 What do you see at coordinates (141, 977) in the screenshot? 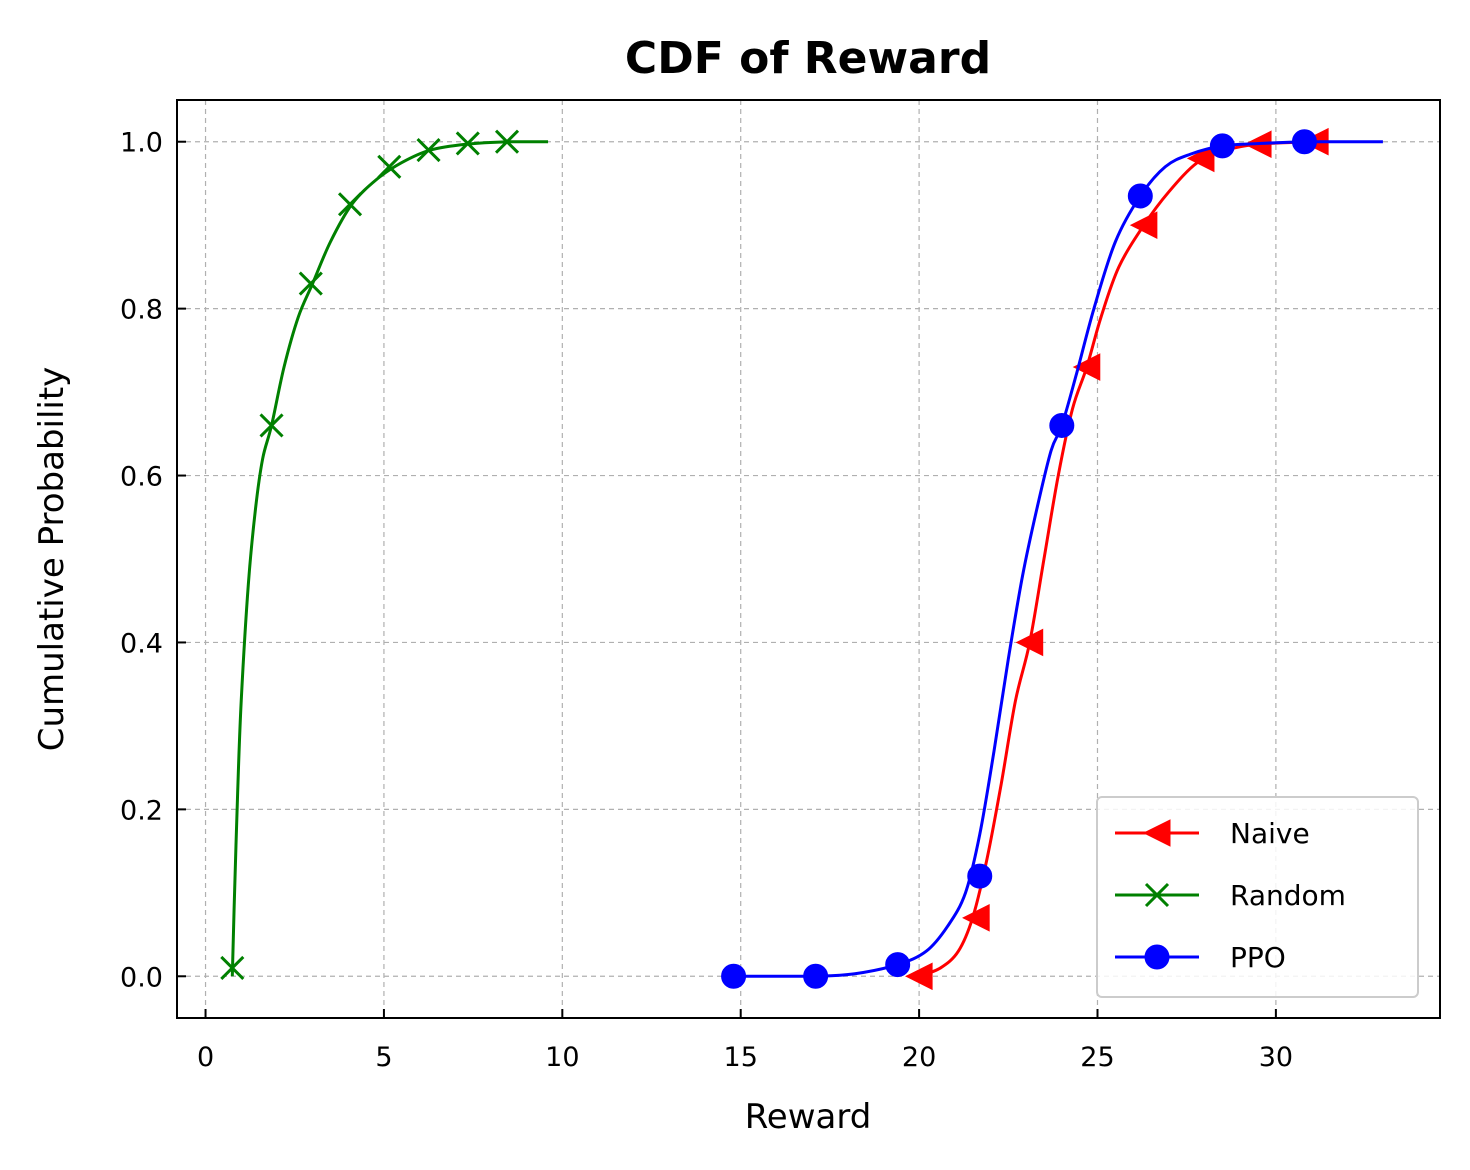
I see `y-tick-label: 0.0` at bounding box center [141, 977].